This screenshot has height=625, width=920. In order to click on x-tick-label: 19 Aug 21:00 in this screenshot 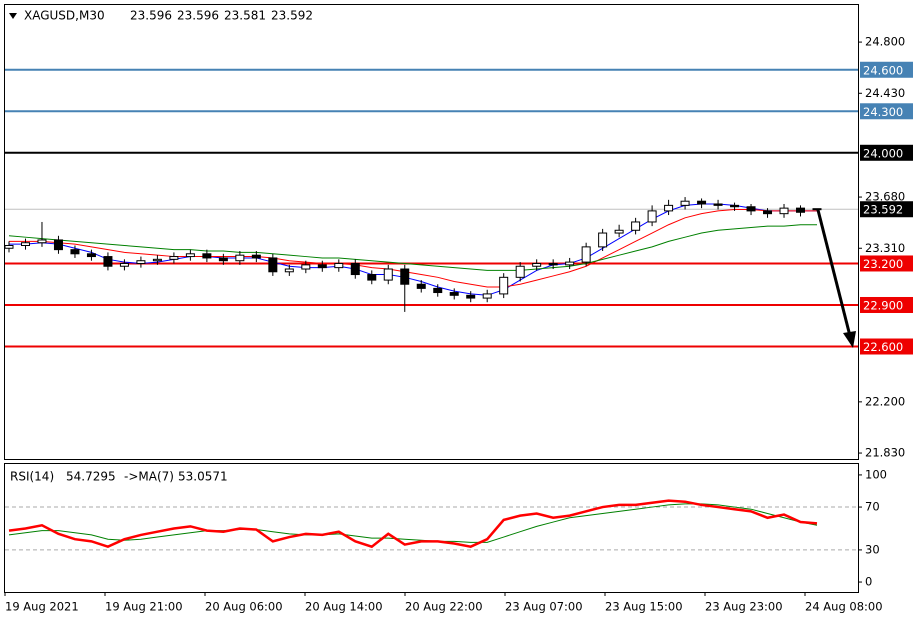, I will do `click(144, 607)`.